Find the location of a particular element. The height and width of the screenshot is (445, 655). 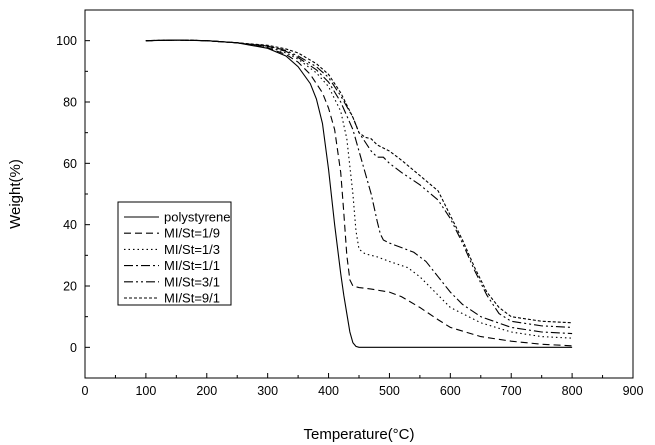

x-tick-label: 800 is located at coordinates (572, 391).